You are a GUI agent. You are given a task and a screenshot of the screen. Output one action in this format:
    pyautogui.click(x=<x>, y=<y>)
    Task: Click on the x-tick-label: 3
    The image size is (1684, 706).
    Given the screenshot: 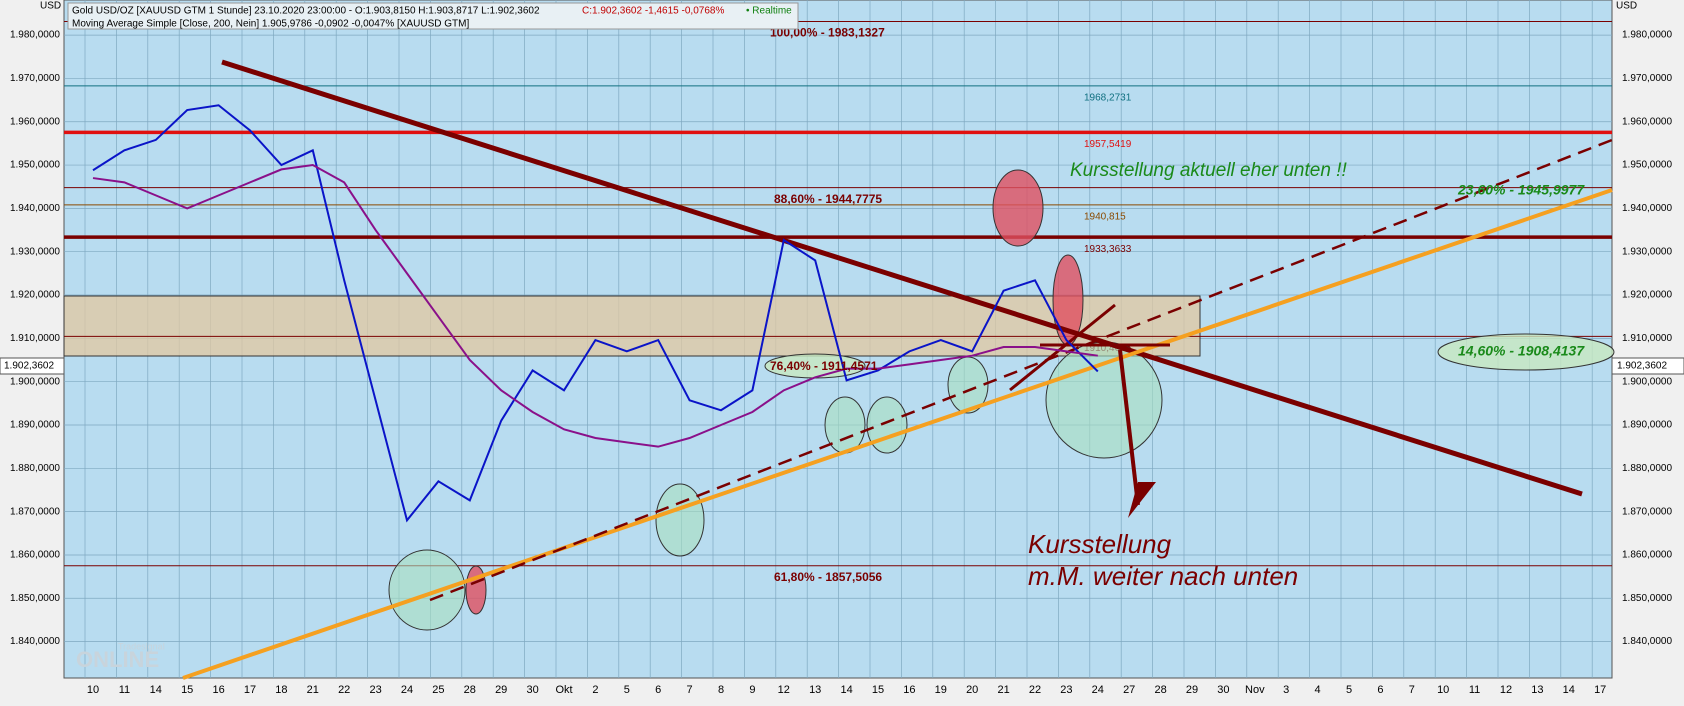 What is the action you would take?
    pyautogui.click(x=1286, y=690)
    